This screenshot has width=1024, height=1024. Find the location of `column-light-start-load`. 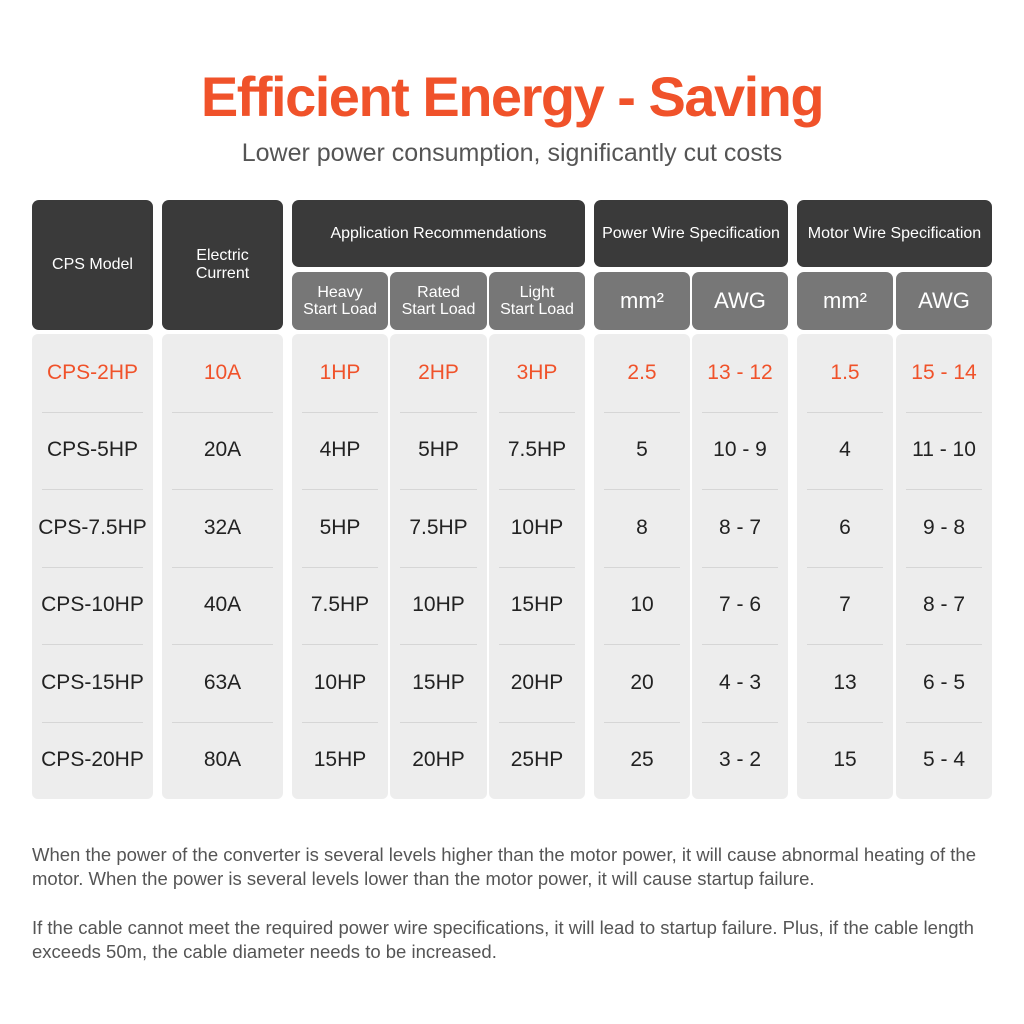

column-light-start-load is located at coordinates (537, 566).